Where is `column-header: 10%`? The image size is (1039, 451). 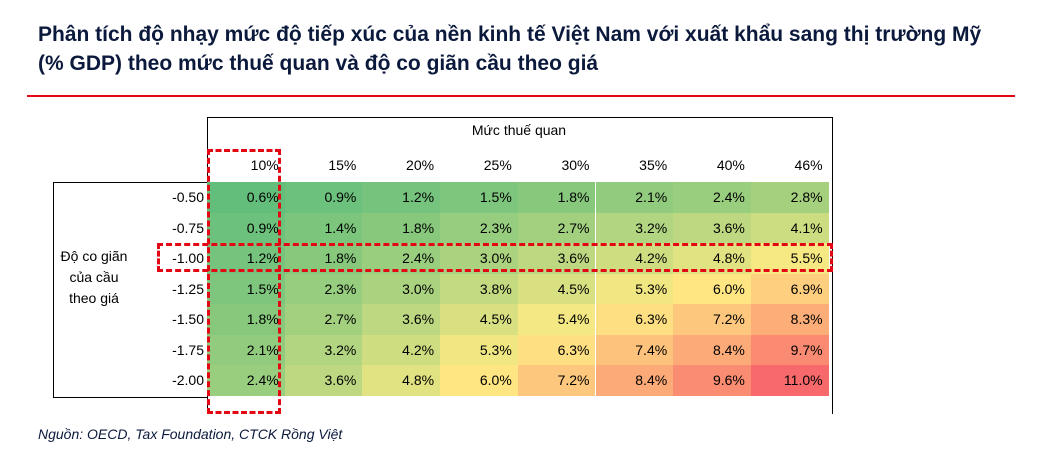
column-header: 10% is located at coordinates (264, 165).